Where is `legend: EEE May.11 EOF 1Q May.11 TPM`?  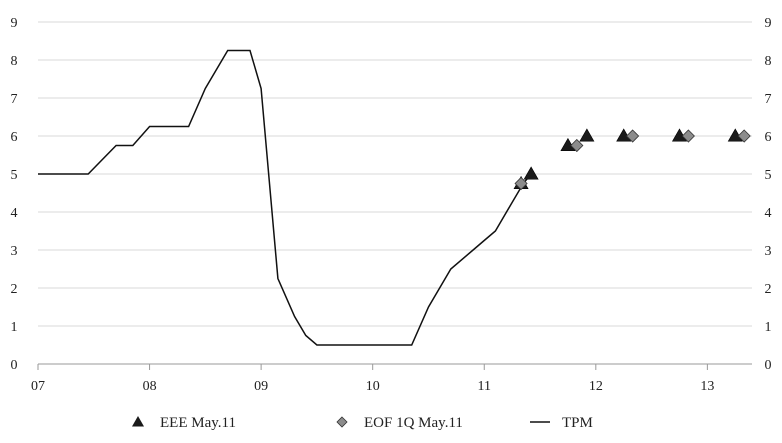 legend: EEE May.11 EOF 1Q May.11 TPM is located at coordinates (362, 423).